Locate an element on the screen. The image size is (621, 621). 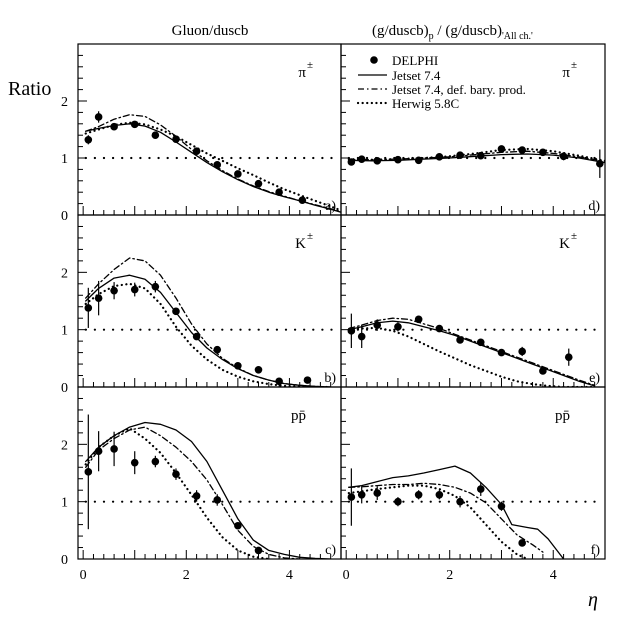
legend-label-jetset: Jetset 7.4 is located at coordinates (416, 75).